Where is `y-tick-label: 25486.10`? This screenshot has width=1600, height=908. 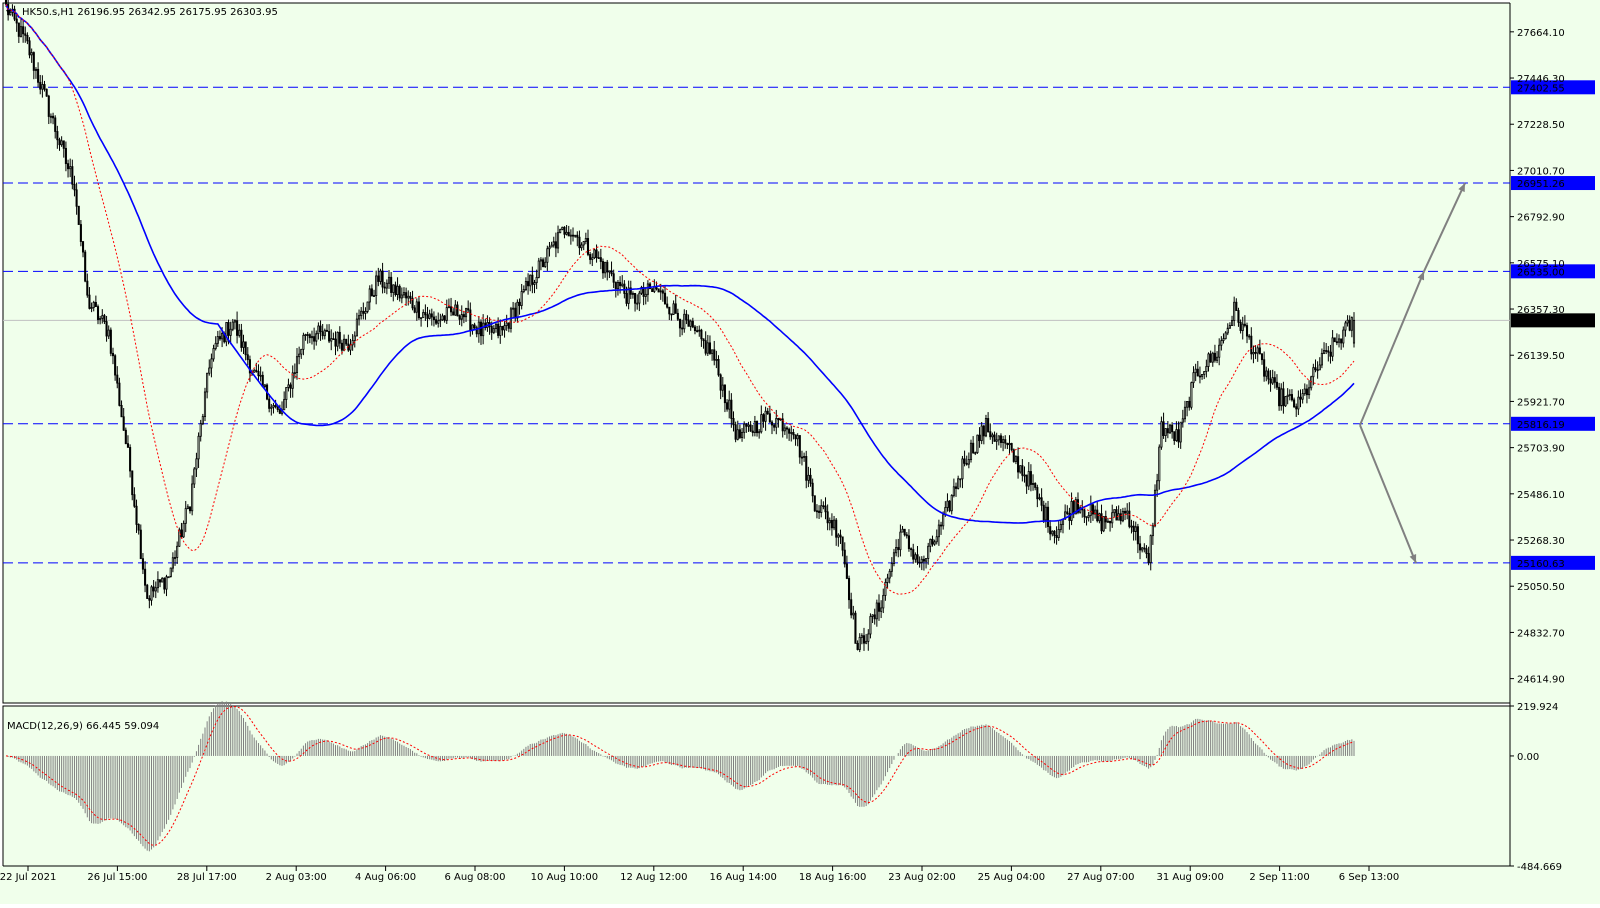 y-tick-label: 25486.10 is located at coordinates (1541, 495).